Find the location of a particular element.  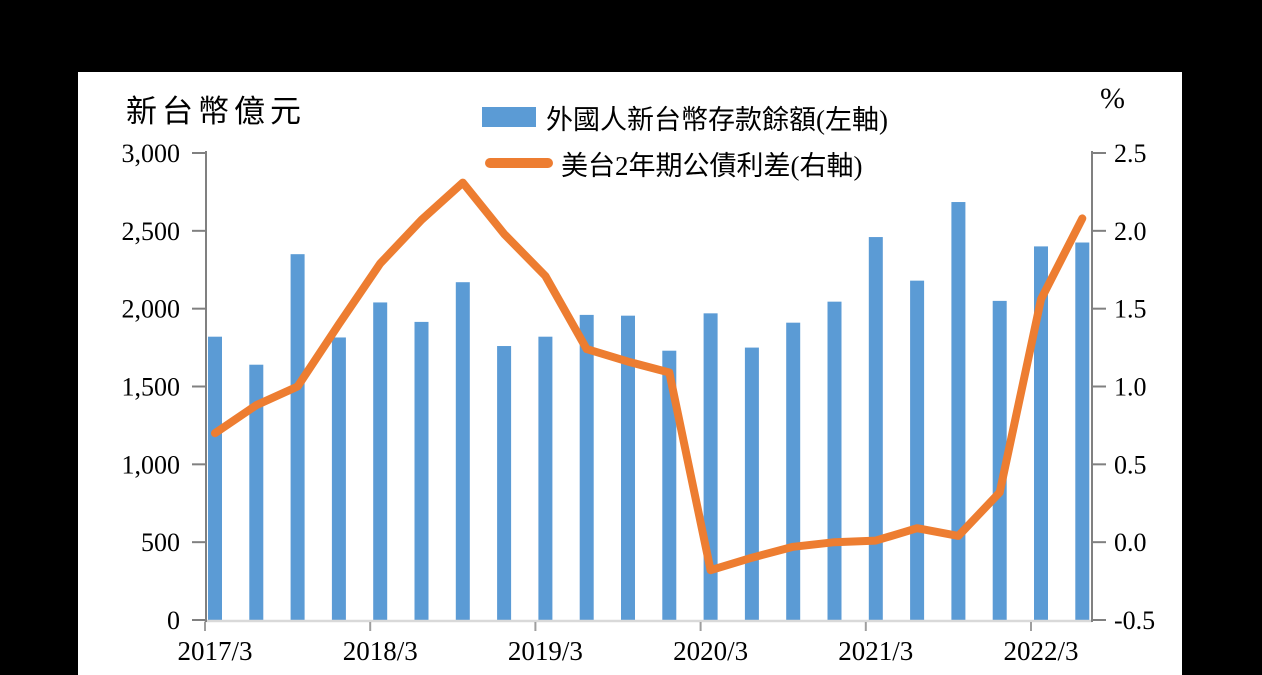

legend-spread-label: 美台2年期公債利差(右軸) is located at coordinates (712, 165).